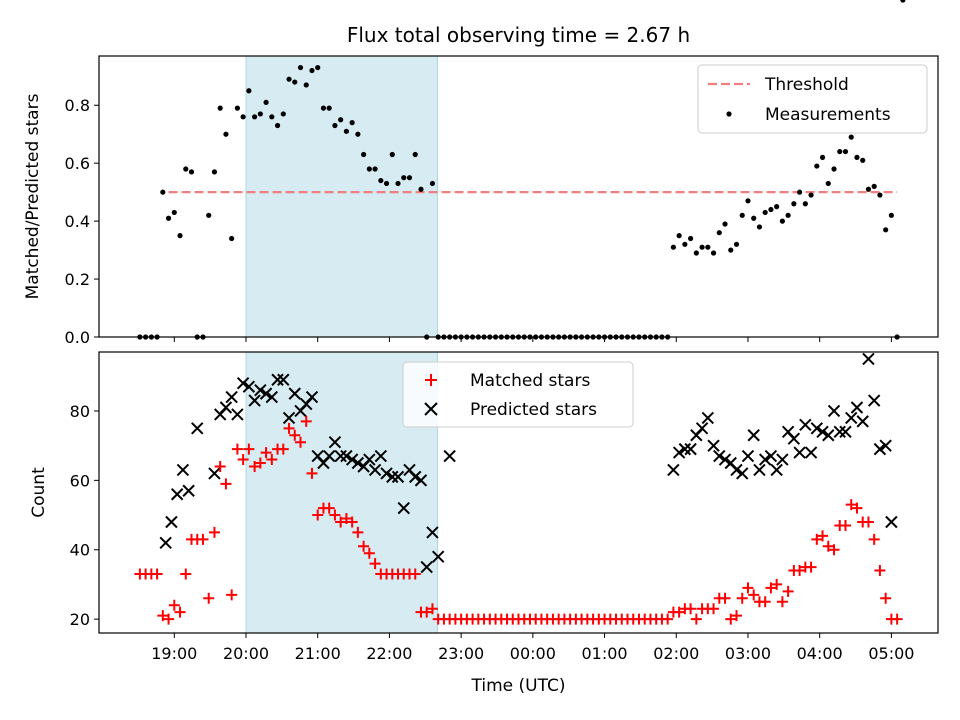  Describe the element at coordinates (341, 196) in the screenshot. I see `observing-window-shade-top` at that location.